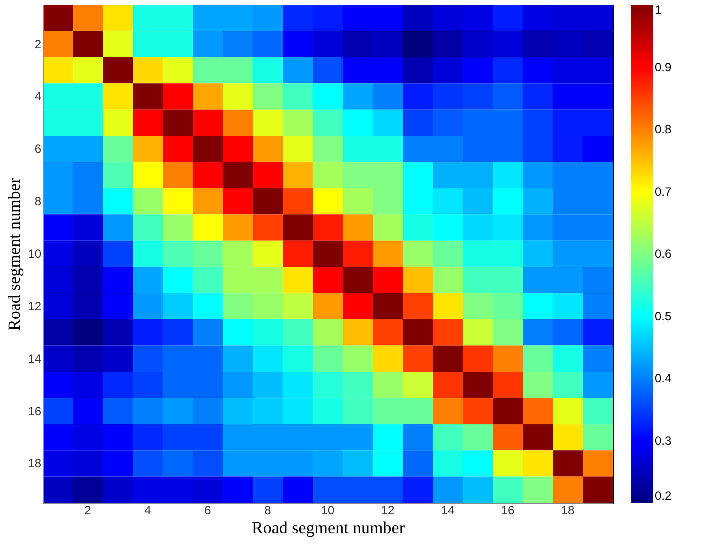 This screenshot has height=556, width=701. What do you see at coordinates (35, 306) in the screenshot?
I see `y-tick-label: 12` at bounding box center [35, 306].